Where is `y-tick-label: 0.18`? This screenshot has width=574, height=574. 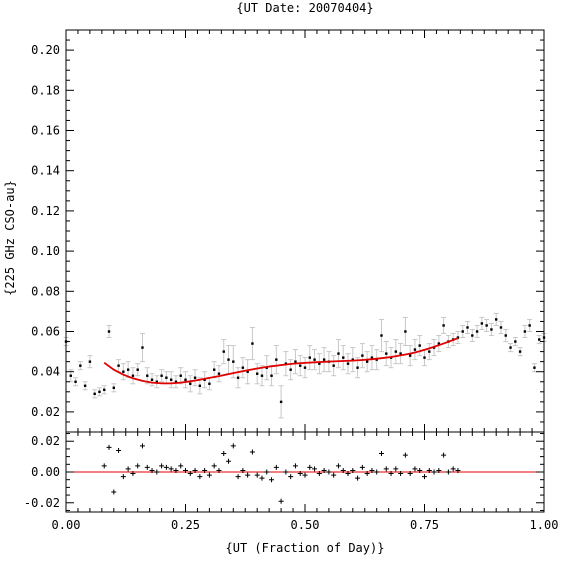
y-tick-label: 0.18 is located at coordinates (45, 90).